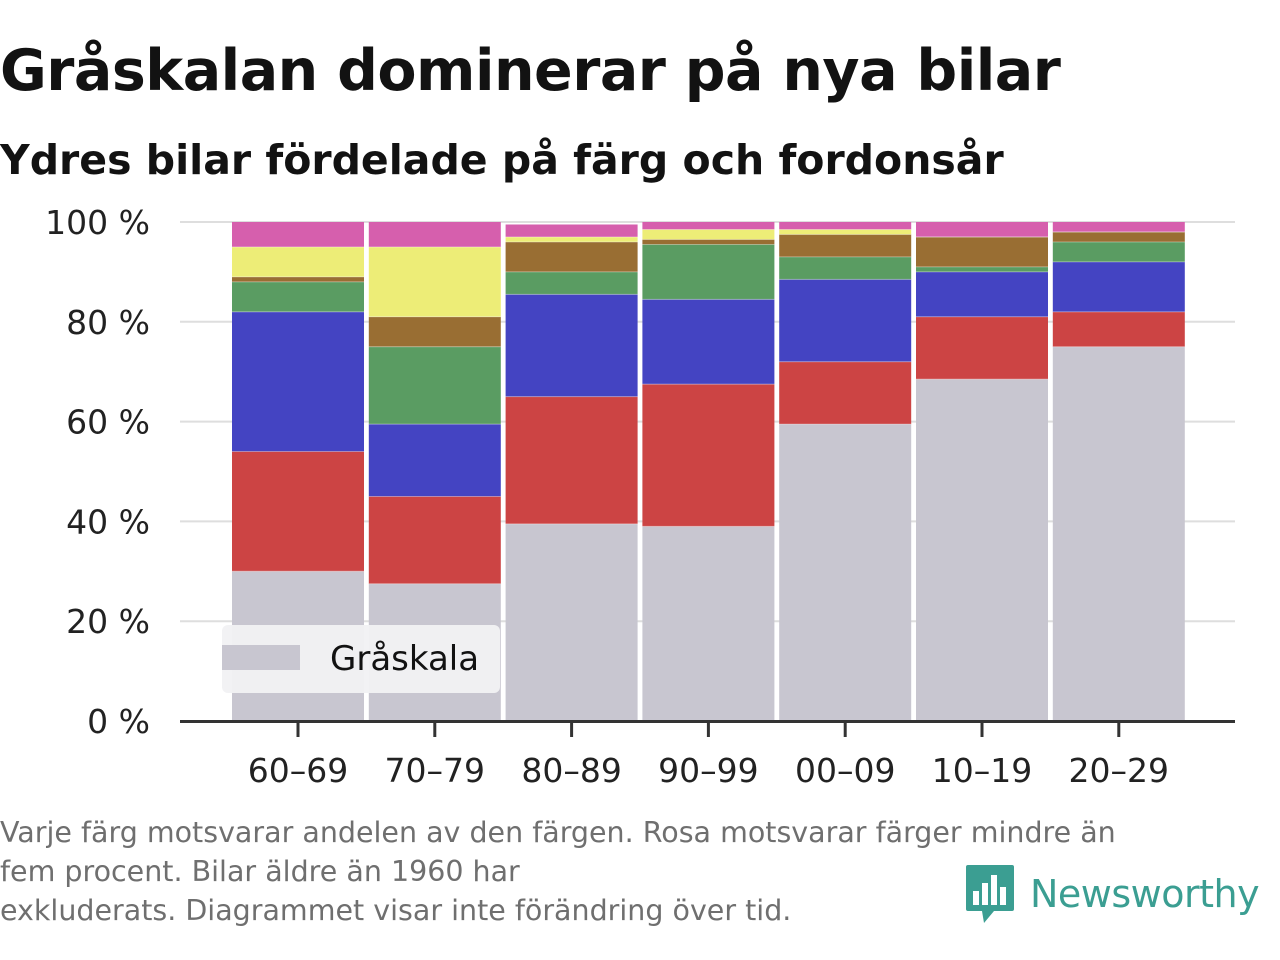 The height and width of the screenshot is (960, 1280). What do you see at coordinates (260, 871) in the screenshot?
I see `footnote-line-2: fem procent. Bilar äldre än 1960 har` at bounding box center [260, 871].